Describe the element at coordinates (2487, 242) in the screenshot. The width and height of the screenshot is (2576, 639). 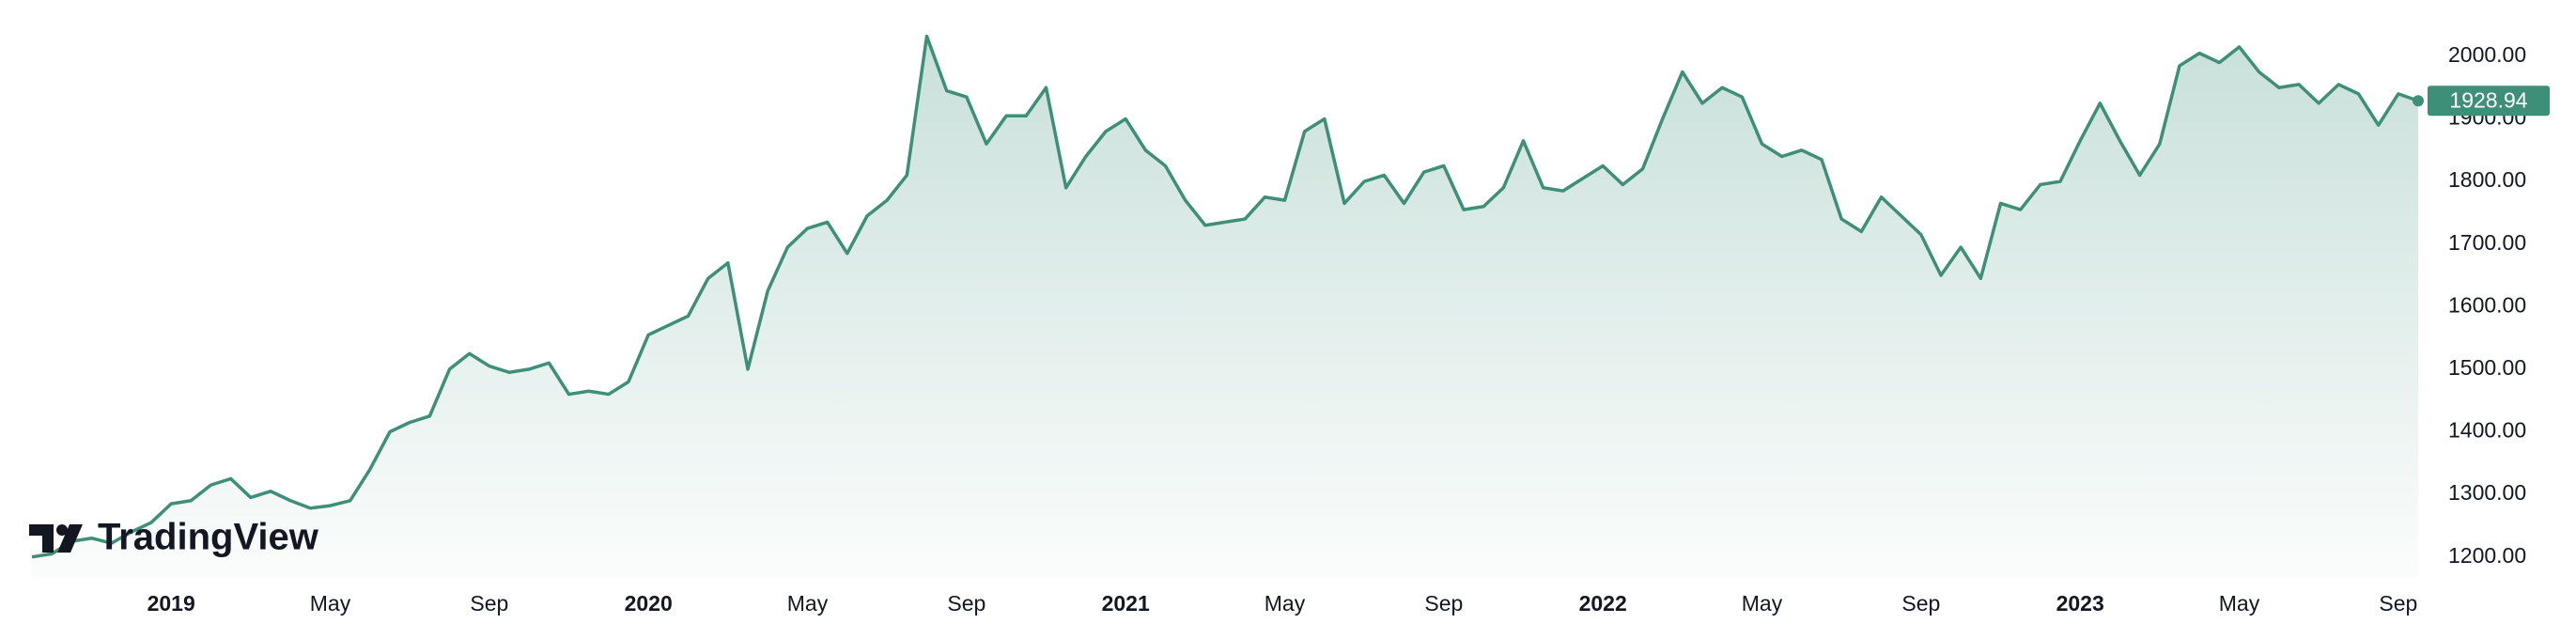
I see `y-tick-label: 1700.00` at that location.